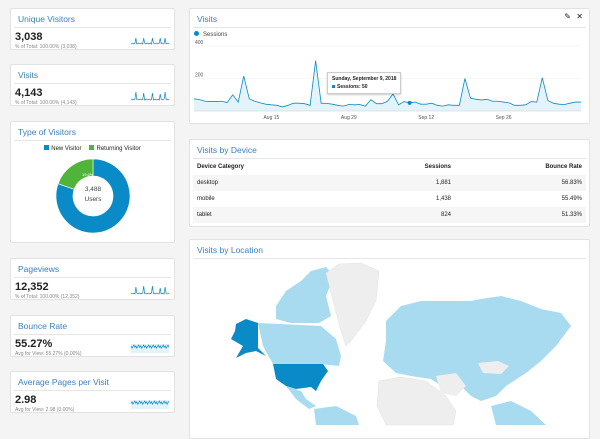  I want to click on legend-dot, so click(196, 33).